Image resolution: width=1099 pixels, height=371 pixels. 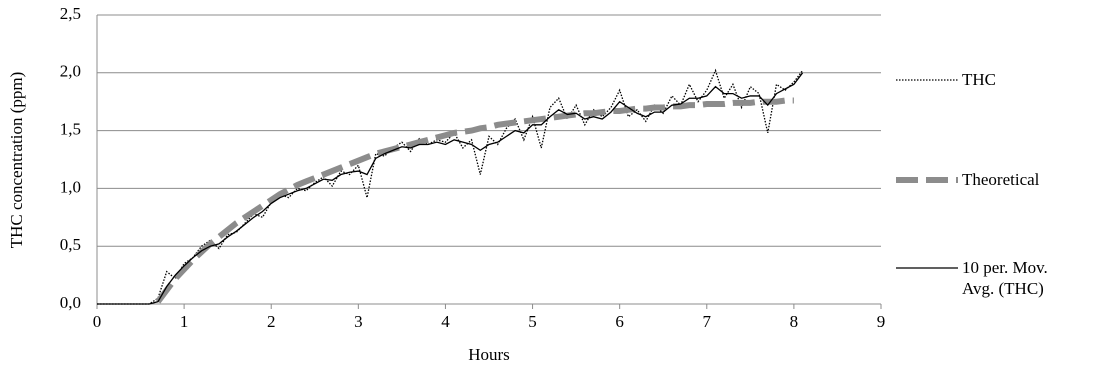 I want to click on y-tick-label: 0,0, so click(x=70, y=302).